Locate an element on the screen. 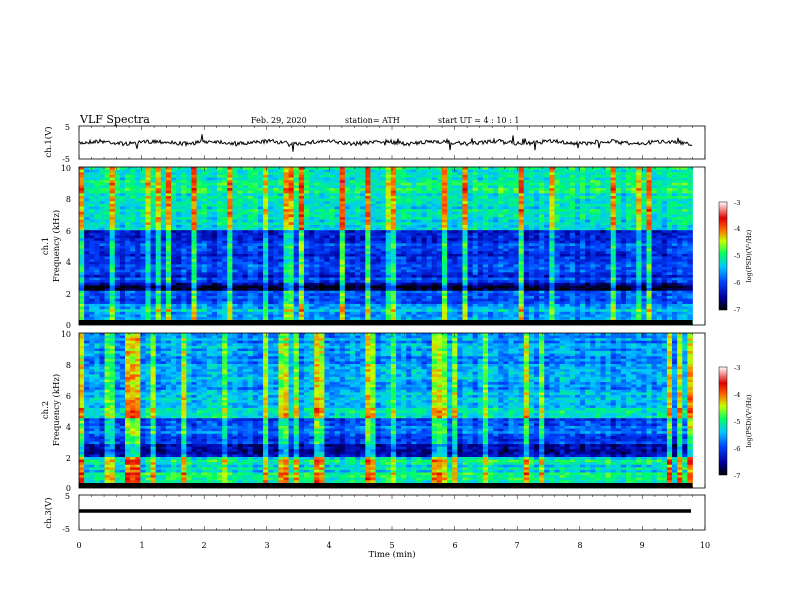  ch3-ytick-bottom: -5 is located at coordinates (66, 529).